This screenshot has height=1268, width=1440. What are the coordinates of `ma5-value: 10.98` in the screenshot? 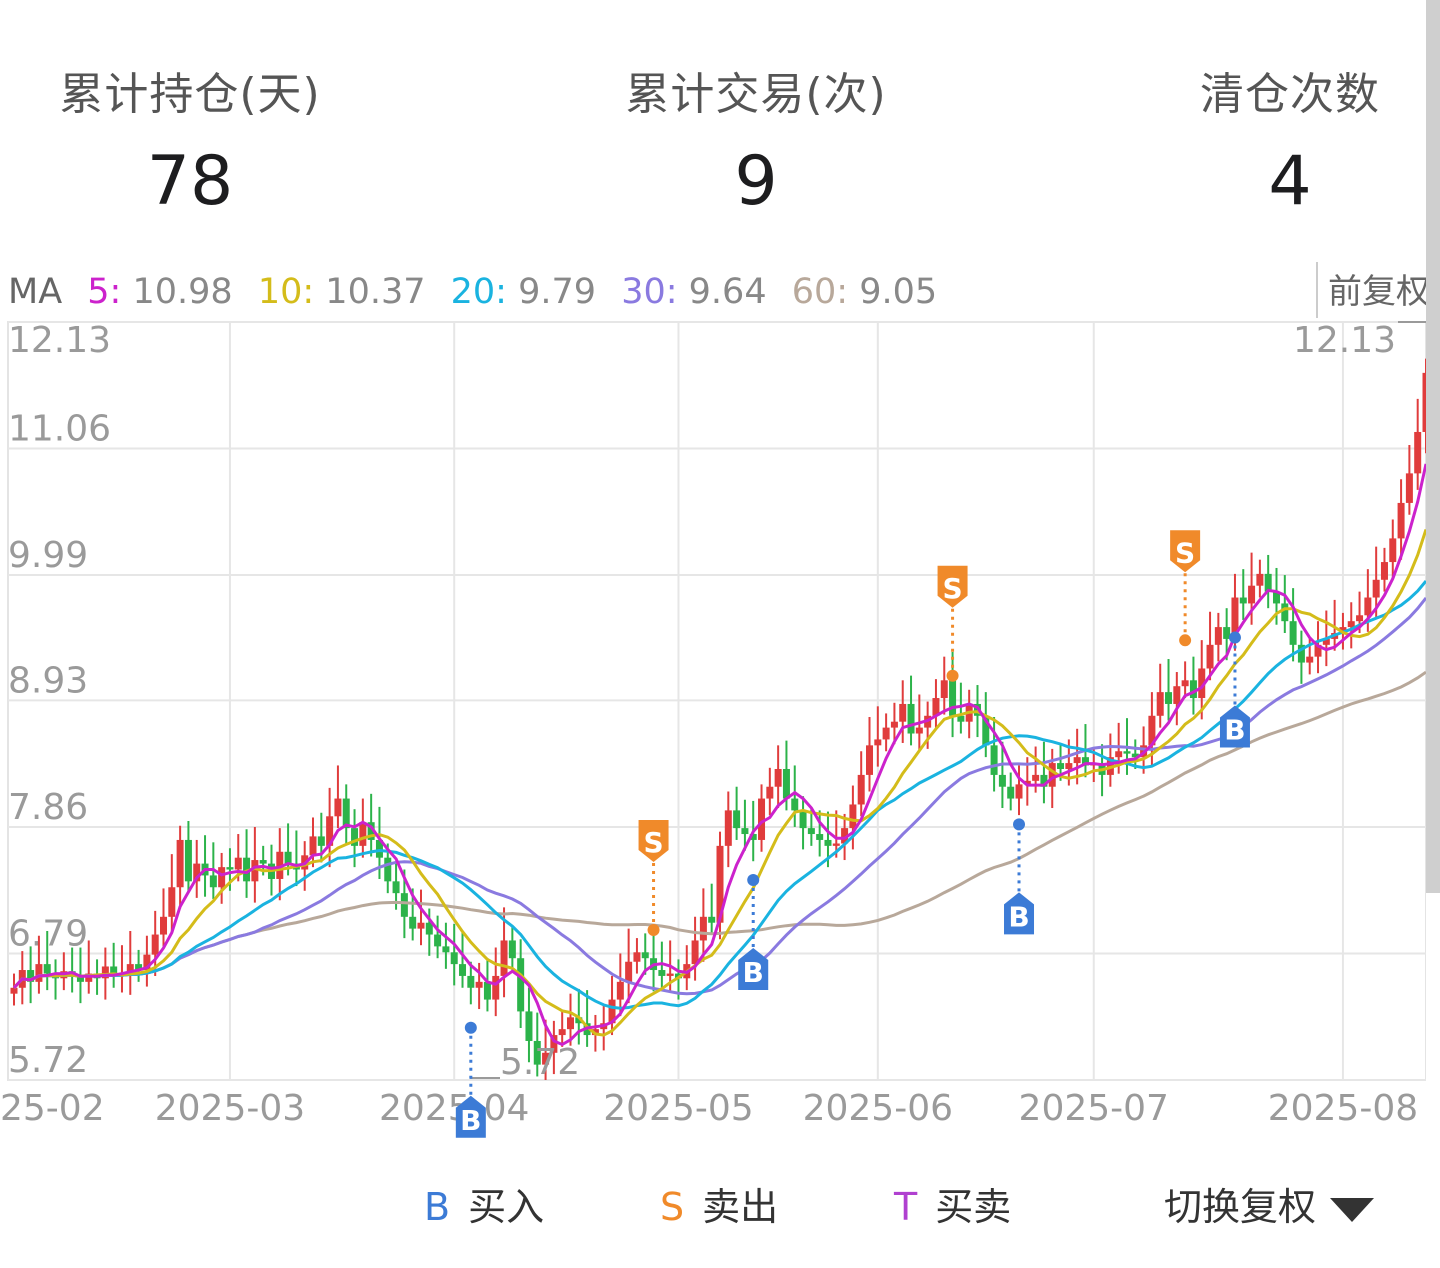 It's located at (182, 292).